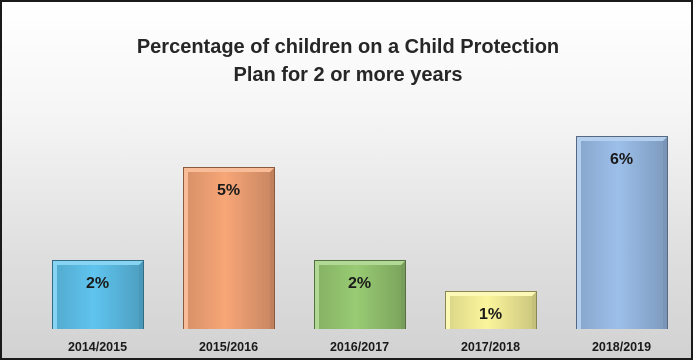 The width and height of the screenshot is (693, 360). Describe the element at coordinates (97, 347) in the screenshot. I see `x-tick-label: 2014/2015` at that location.